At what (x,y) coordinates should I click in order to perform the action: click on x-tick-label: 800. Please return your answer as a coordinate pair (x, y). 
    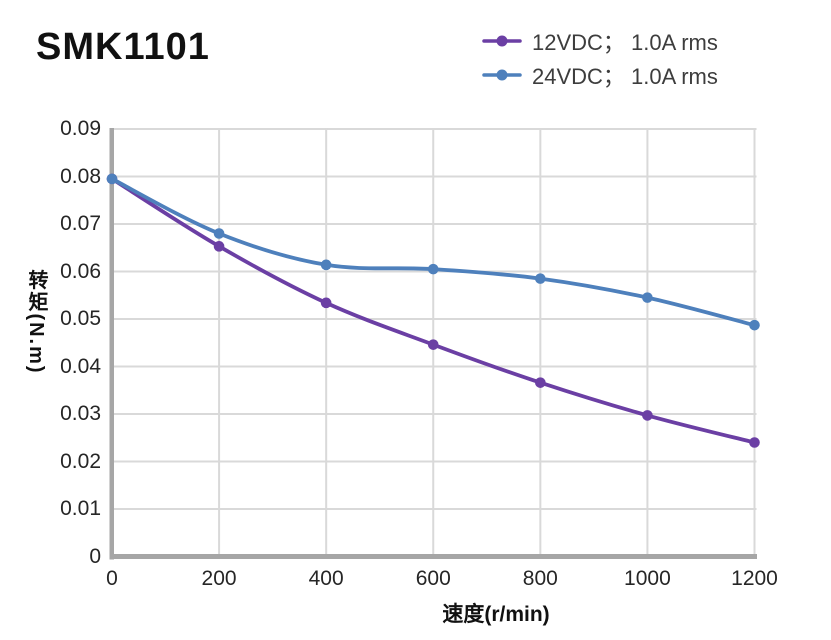
    Looking at the image, I should click on (540, 578).